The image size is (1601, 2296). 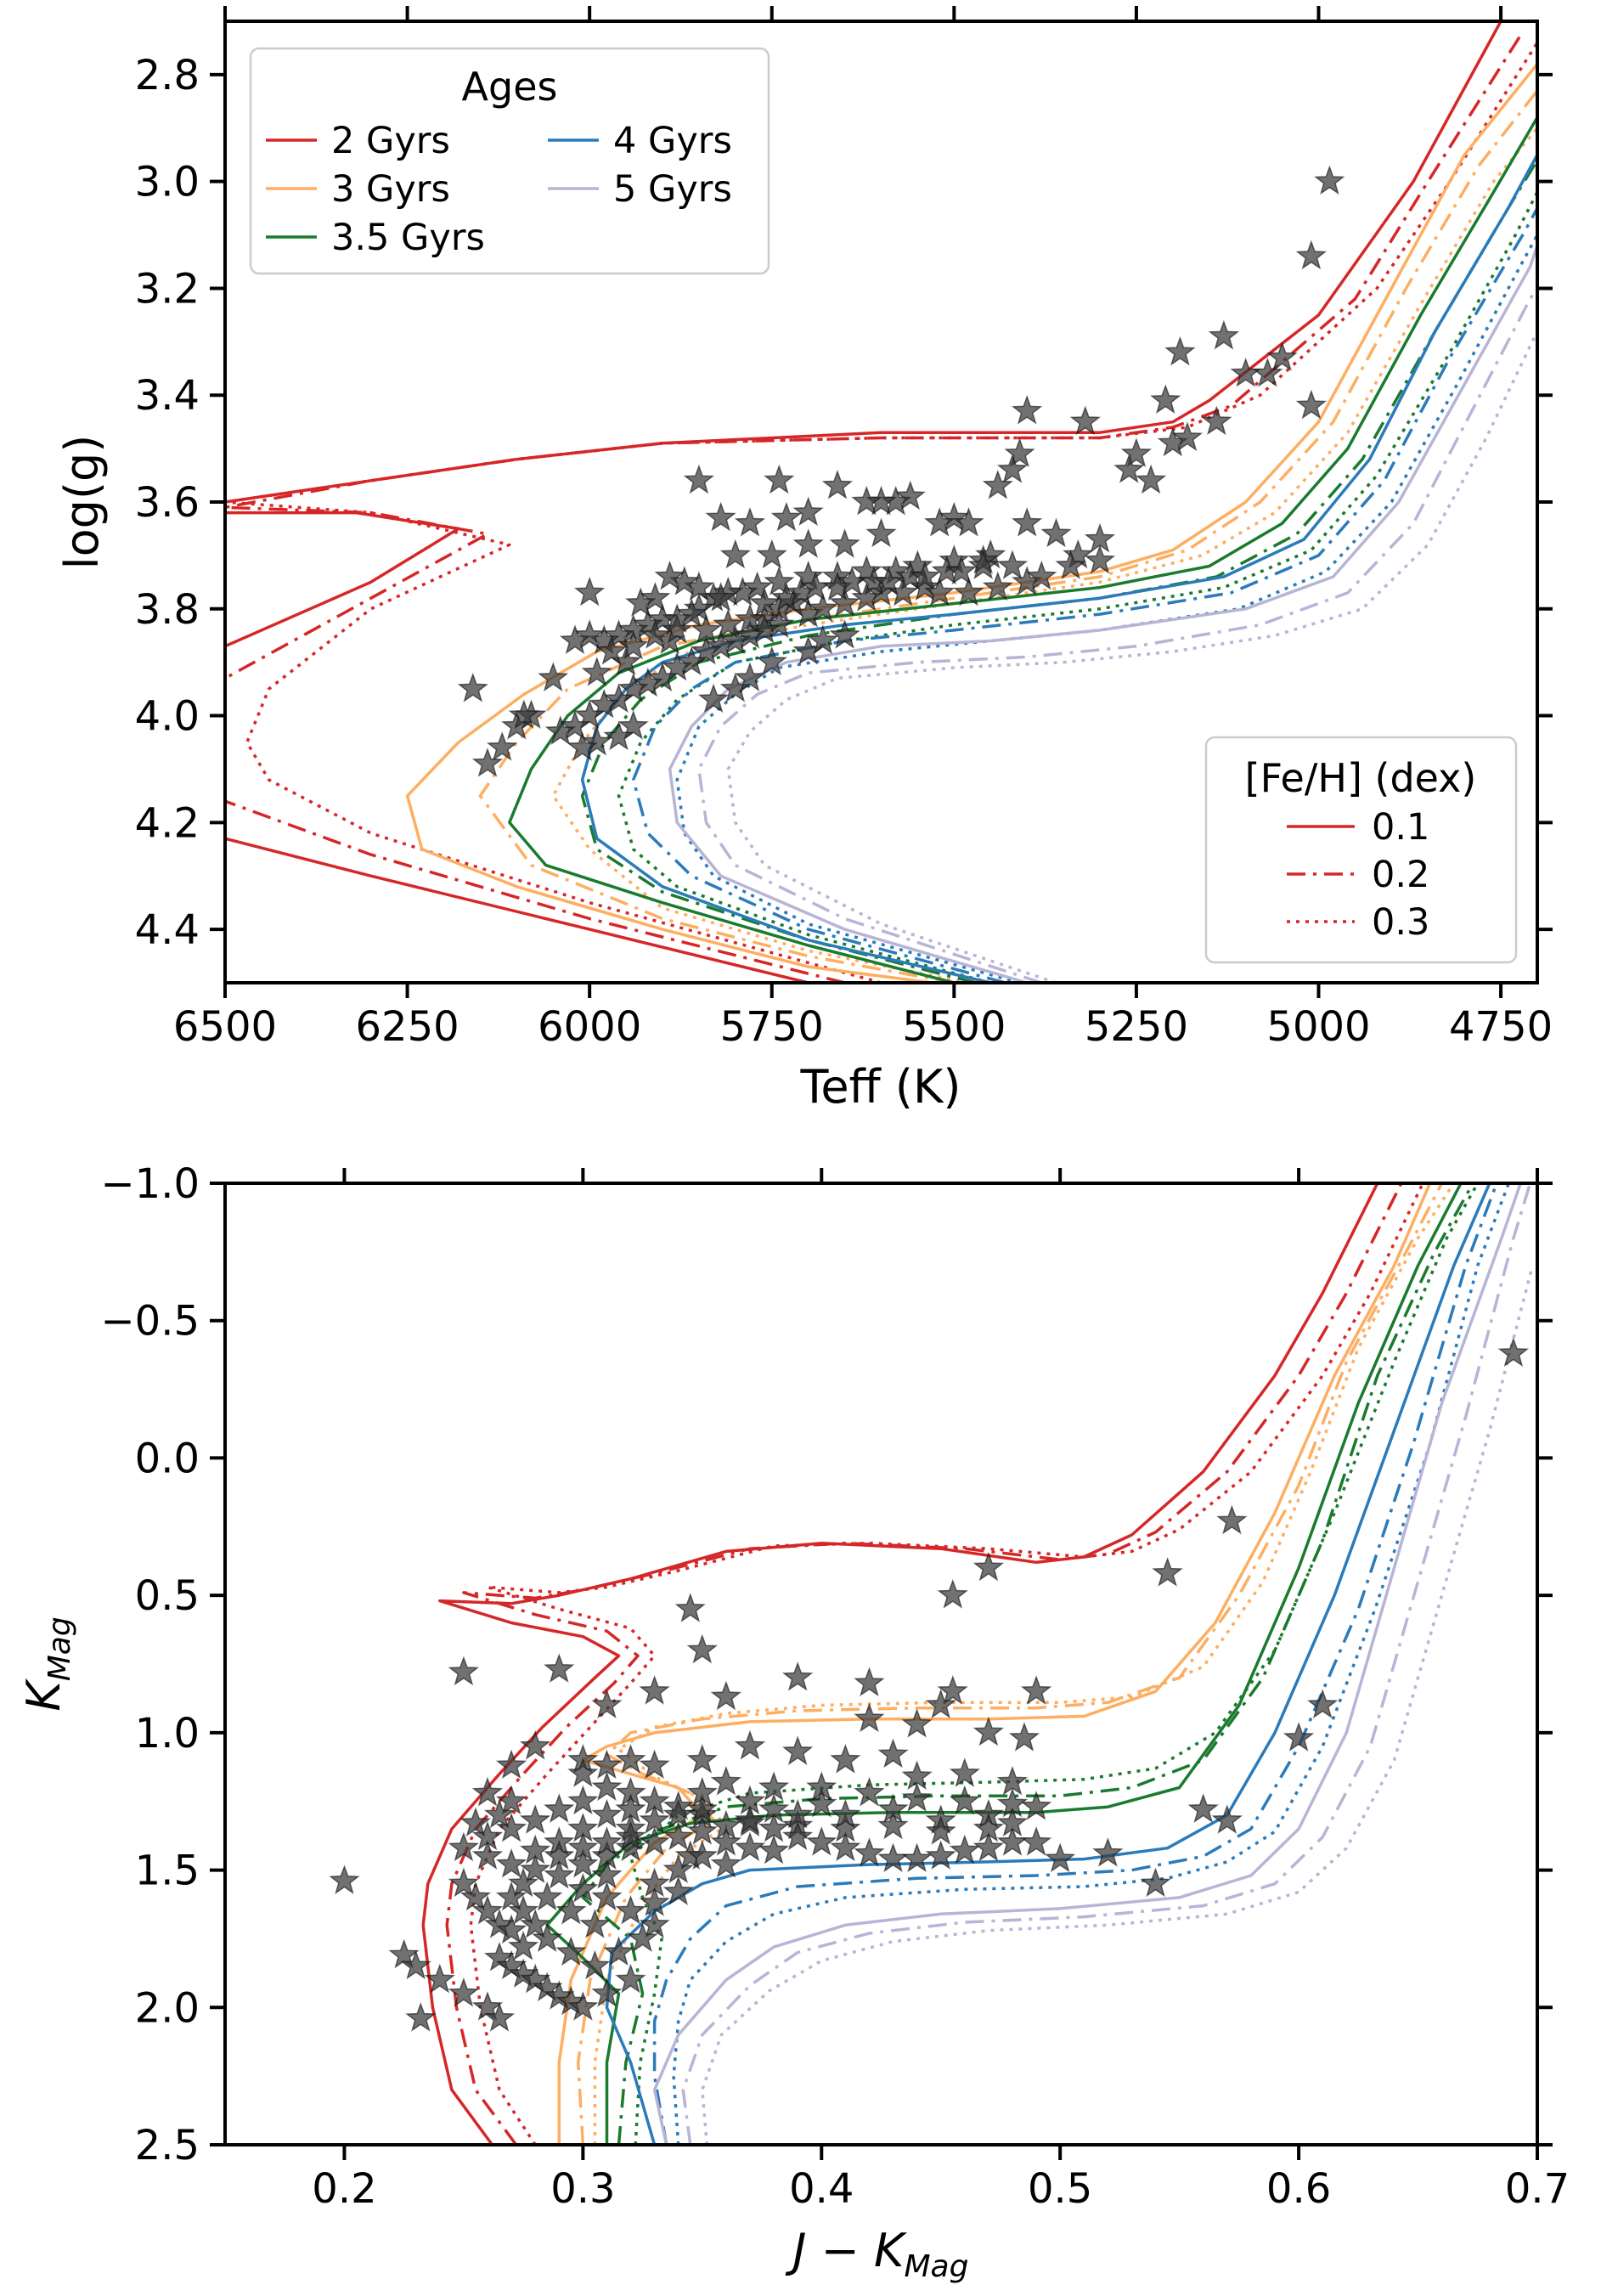 What do you see at coordinates (1299, 2189) in the screenshot?
I see `bottom-x-tick-label: 0.6` at bounding box center [1299, 2189].